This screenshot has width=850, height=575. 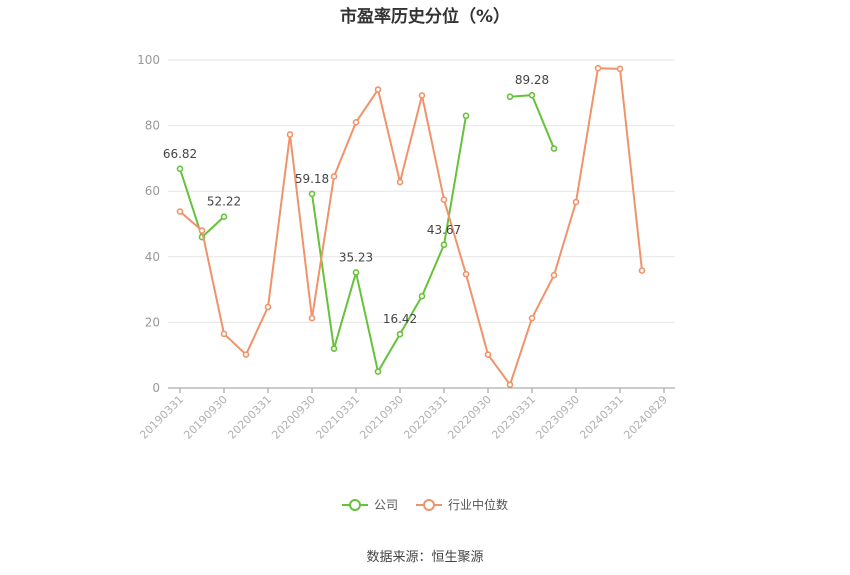 I want to click on x-tick-label: 20200331, so click(x=249, y=417).